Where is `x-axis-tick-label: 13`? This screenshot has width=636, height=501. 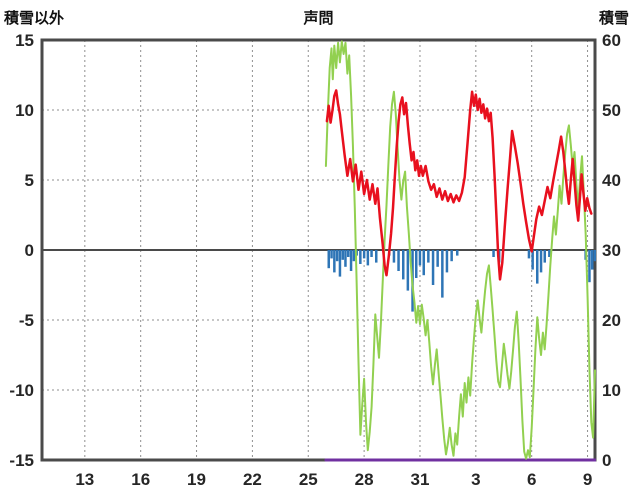
x-axis-tick-label: 13 is located at coordinates (84, 479).